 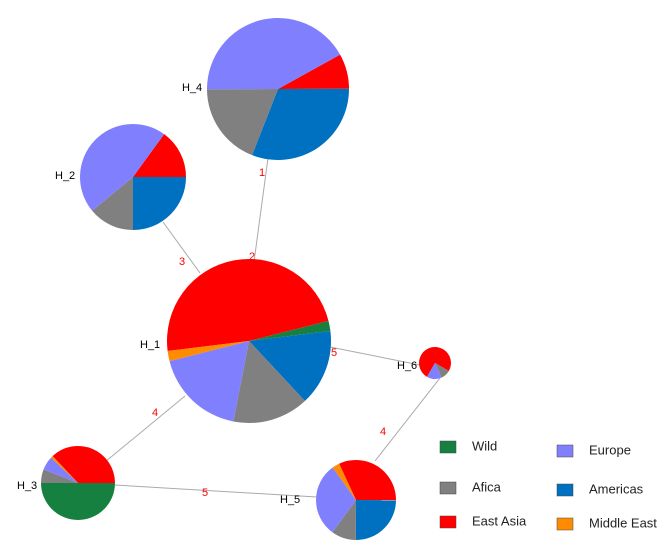 What do you see at coordinates (192, 88) in the screenshot?
I see `node-label: H_4` at bounding box center [192, 88].